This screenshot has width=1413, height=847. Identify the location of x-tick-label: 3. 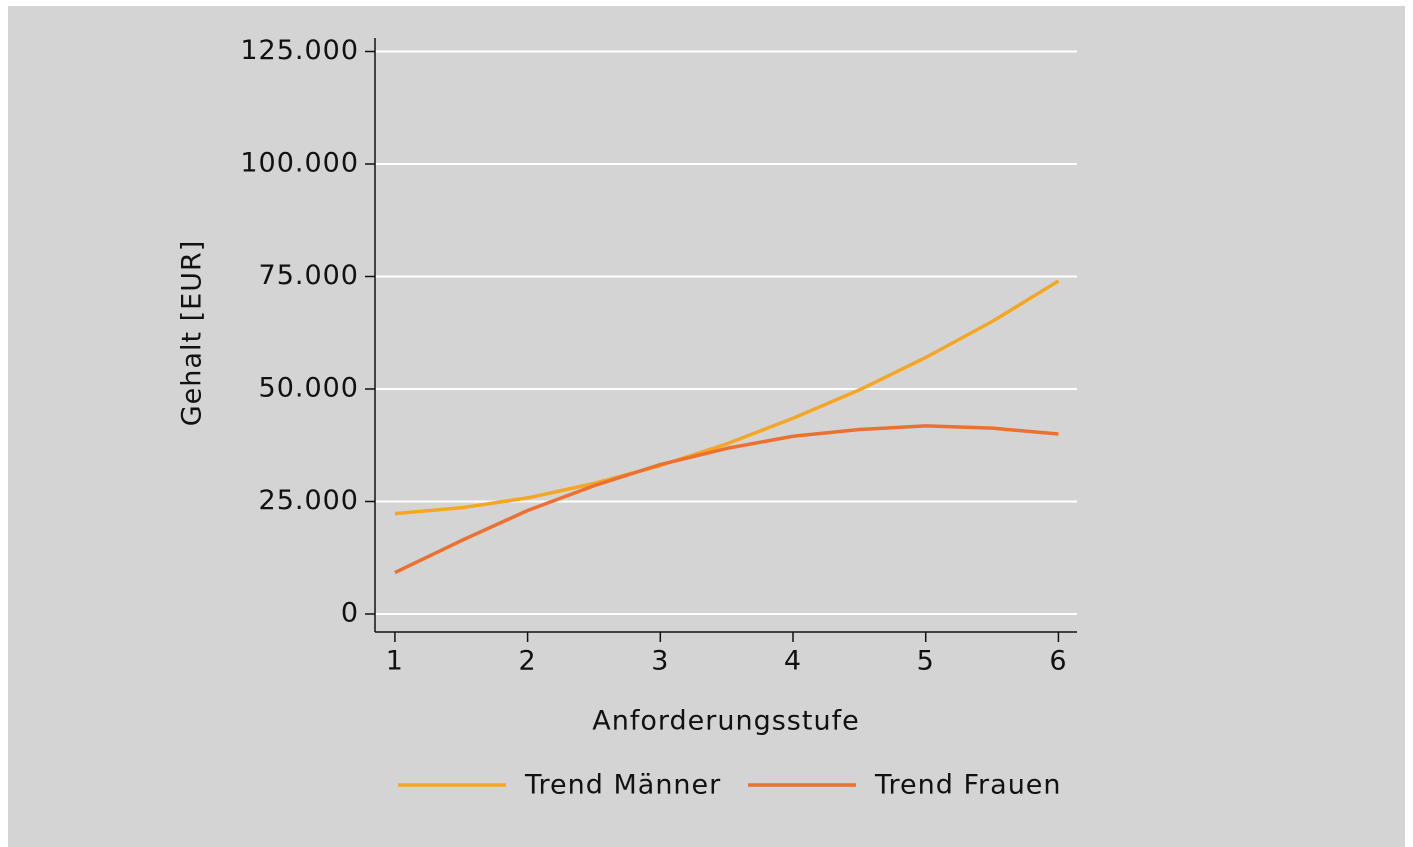
(660, 661).